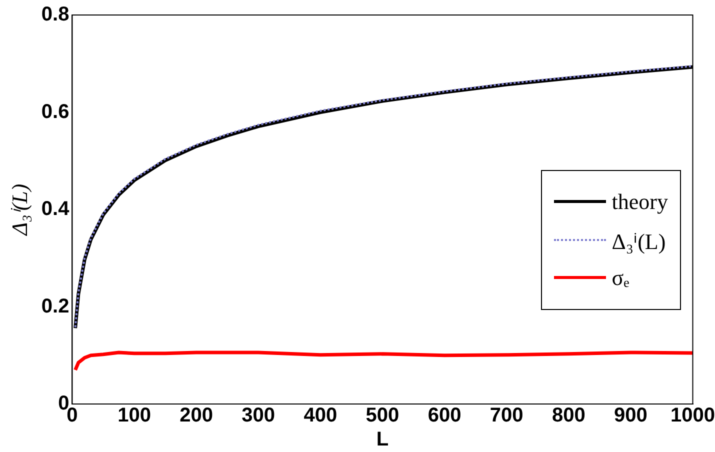 This screenshot has width=715, height=452. What do you see at coordinates (639, 241) in the screenshot?
I see `legend-label: Δ₃ⁱ(L)` at bounding box center [639, 241].